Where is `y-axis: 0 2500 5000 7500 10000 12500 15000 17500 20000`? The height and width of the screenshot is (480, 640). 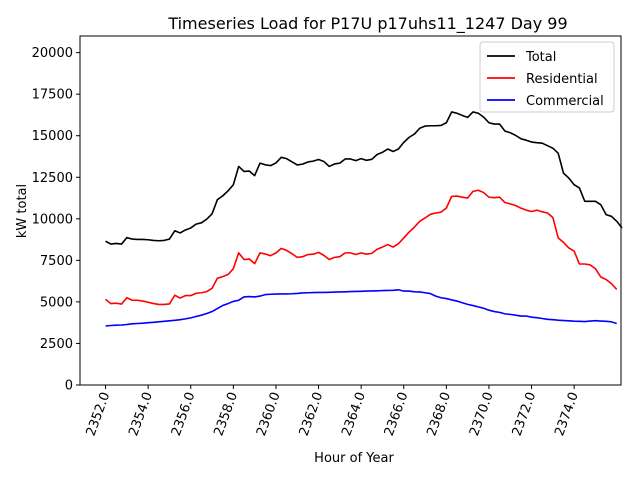
y-axis: 0 2500 5000 7500 10000 12500 15000 17500 20000 is located at coordinates (56, 220).